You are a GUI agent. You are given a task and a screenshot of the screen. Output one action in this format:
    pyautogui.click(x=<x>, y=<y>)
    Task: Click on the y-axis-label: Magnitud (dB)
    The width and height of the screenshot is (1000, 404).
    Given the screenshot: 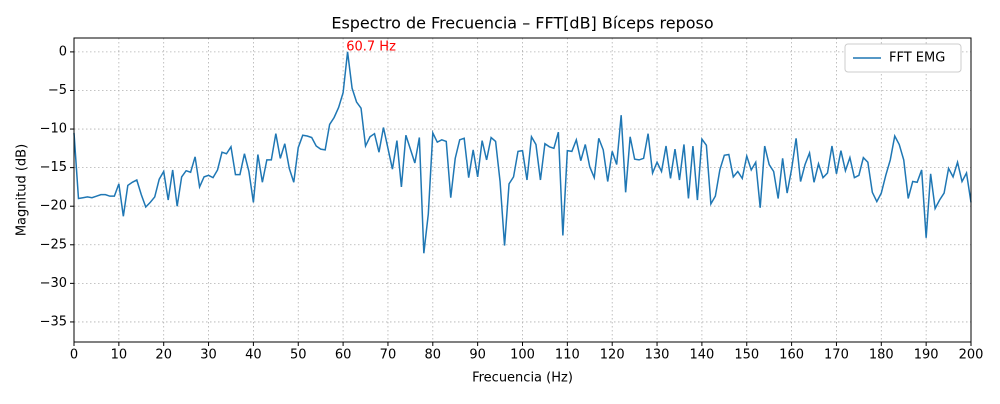 What is the action you would take?
    pyautogui.click(x=22, y=190)
    